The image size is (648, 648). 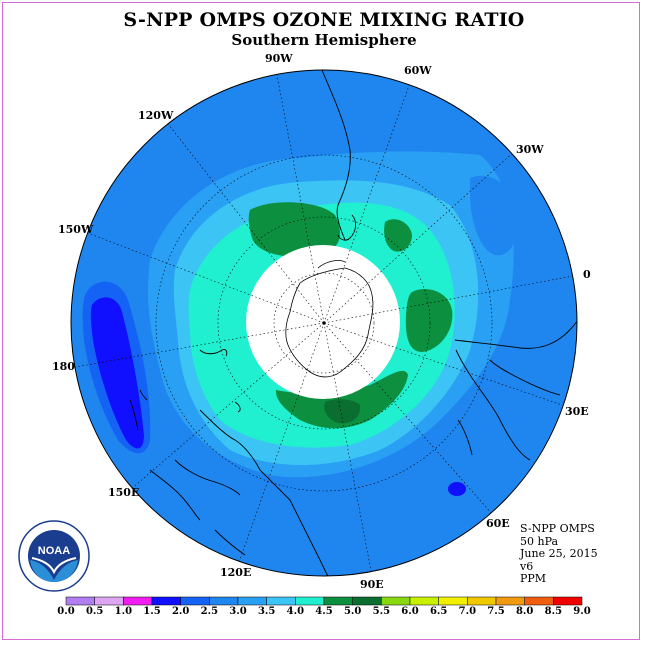 I want to click on info-block: S-NPP OMPS 50 hPa June 25, 2015 v6 PPM, so click(x=559, y=554).